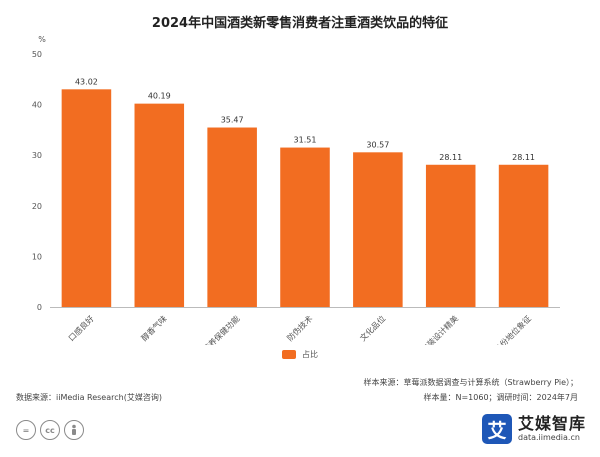 The width and height of the screenshot is (600, 457). What do you see at coordinates (289, 354) in the screenshot?
I see `legend-swatch` at bounding box center [289, 354].